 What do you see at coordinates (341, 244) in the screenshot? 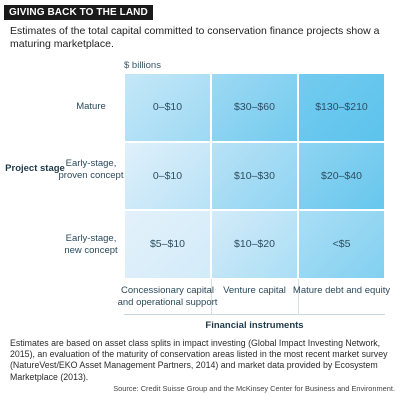
I see `heatmap-cell: <$5` at bounding box center [341, 244].